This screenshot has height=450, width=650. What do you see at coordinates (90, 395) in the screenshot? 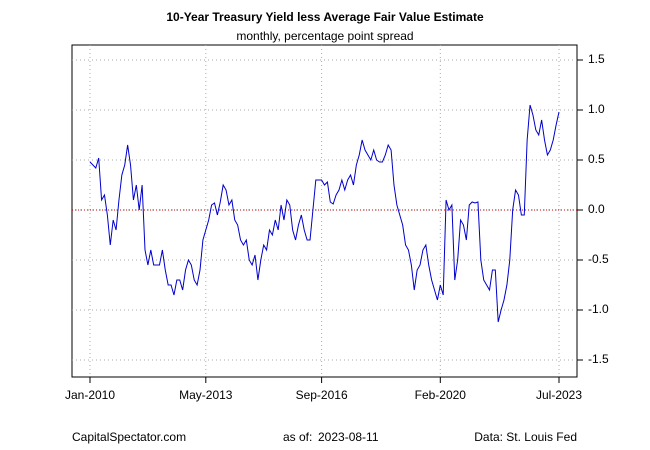
I see `x-tick-label: Jan-2010` at bounding box center [90, 395].